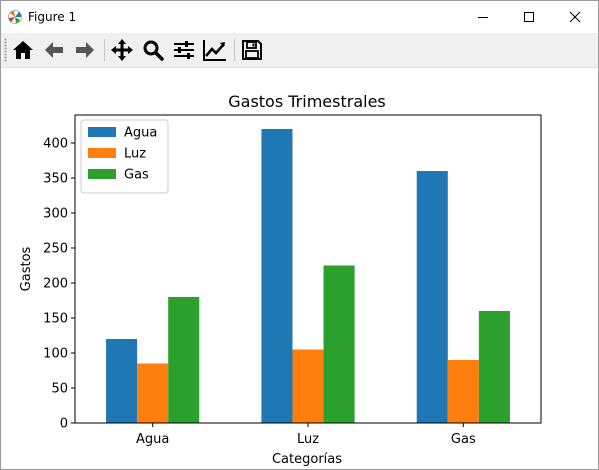 The width and height of the screenshot is (599, 470). I want to click on sliders-icon, so click(184, 50).